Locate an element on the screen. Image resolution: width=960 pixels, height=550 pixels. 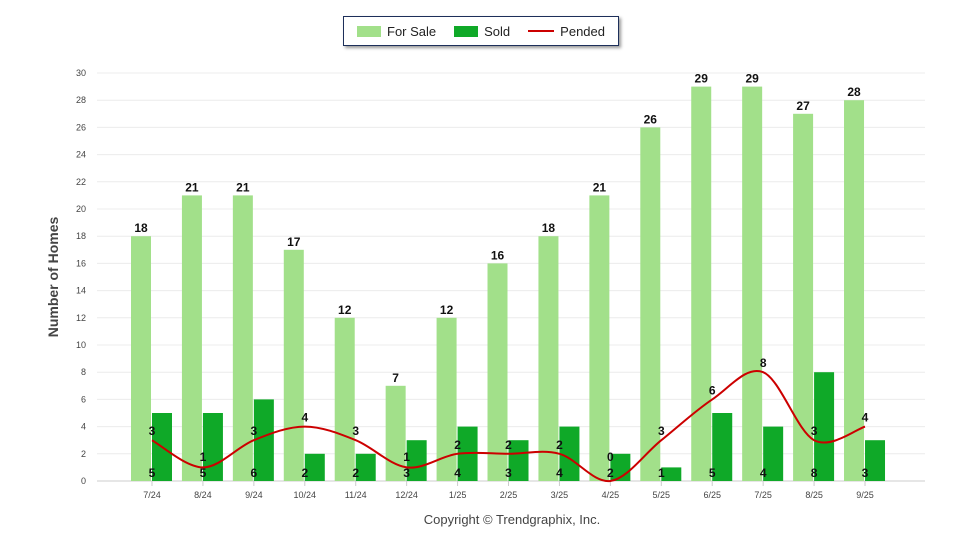
x-tick-label: 5/25 is located at coordinates (662, 495).